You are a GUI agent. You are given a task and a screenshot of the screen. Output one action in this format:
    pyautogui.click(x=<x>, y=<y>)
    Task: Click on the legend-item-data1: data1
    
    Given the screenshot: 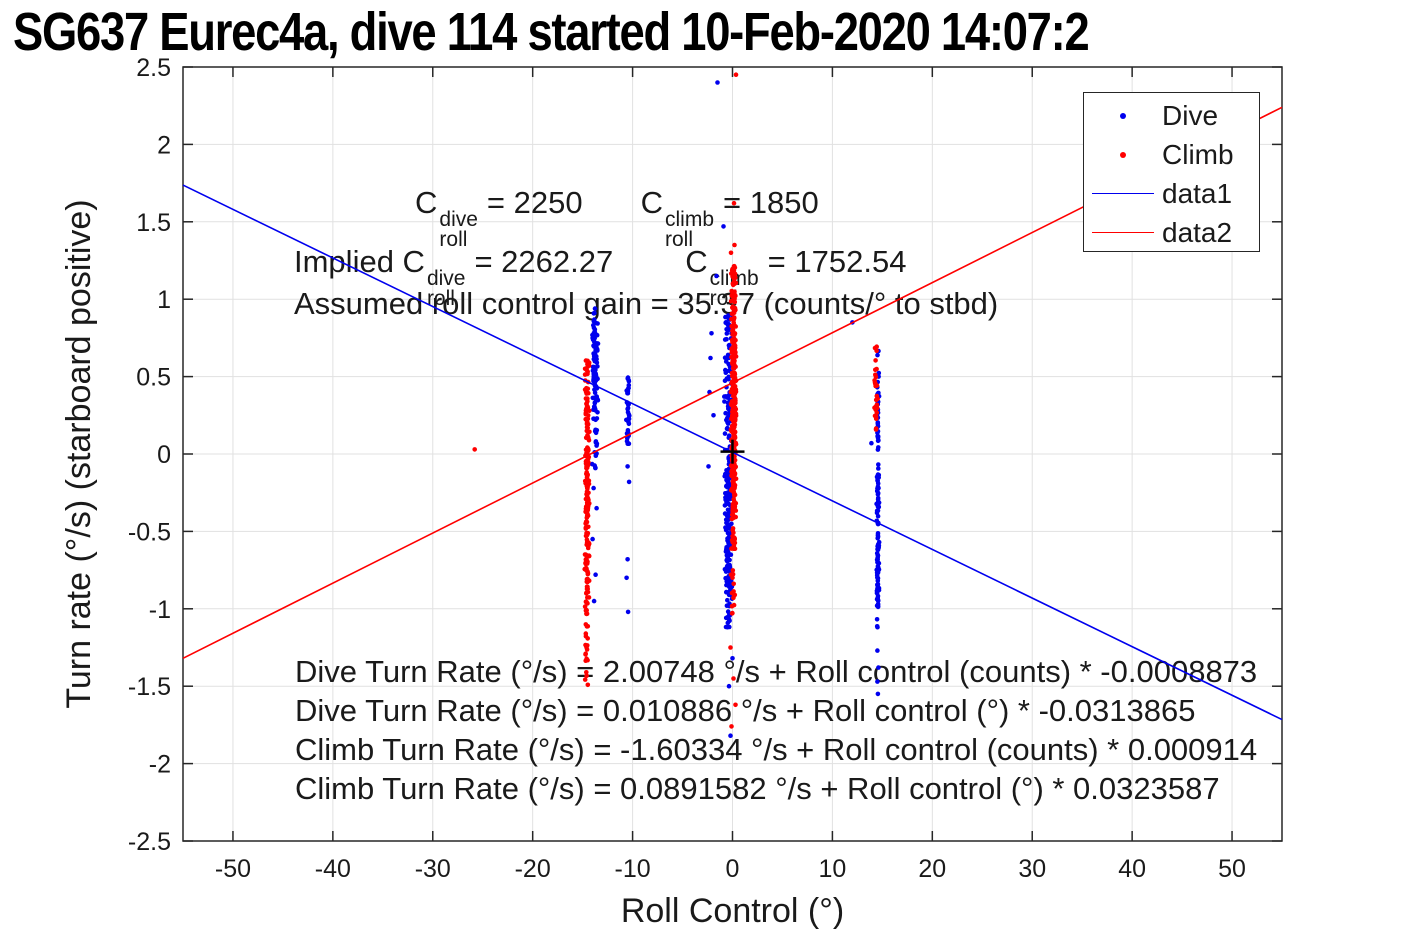 What is the action you would take?
    pyautogui.click(x=1171, y=193)
    